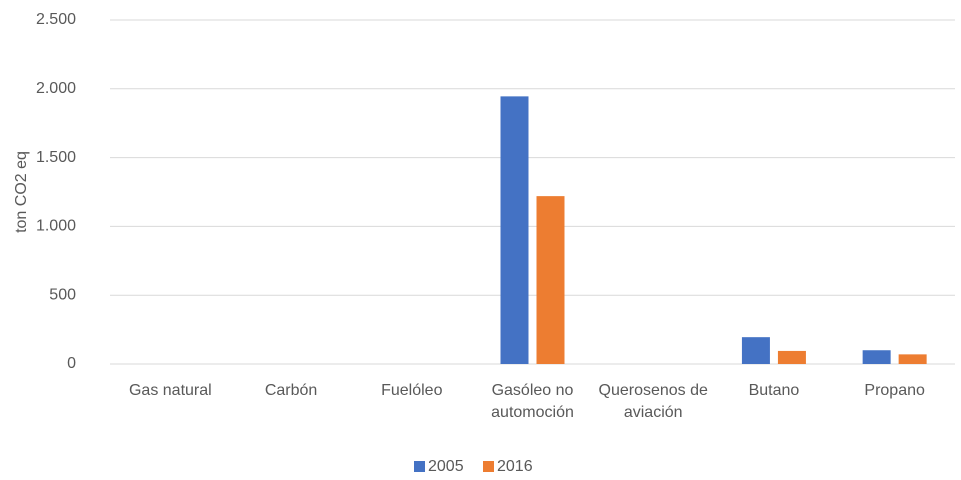  Describe the element at coordinates (774, 390) in the screenshot. I see `x-tick-label: Butano` at that location.